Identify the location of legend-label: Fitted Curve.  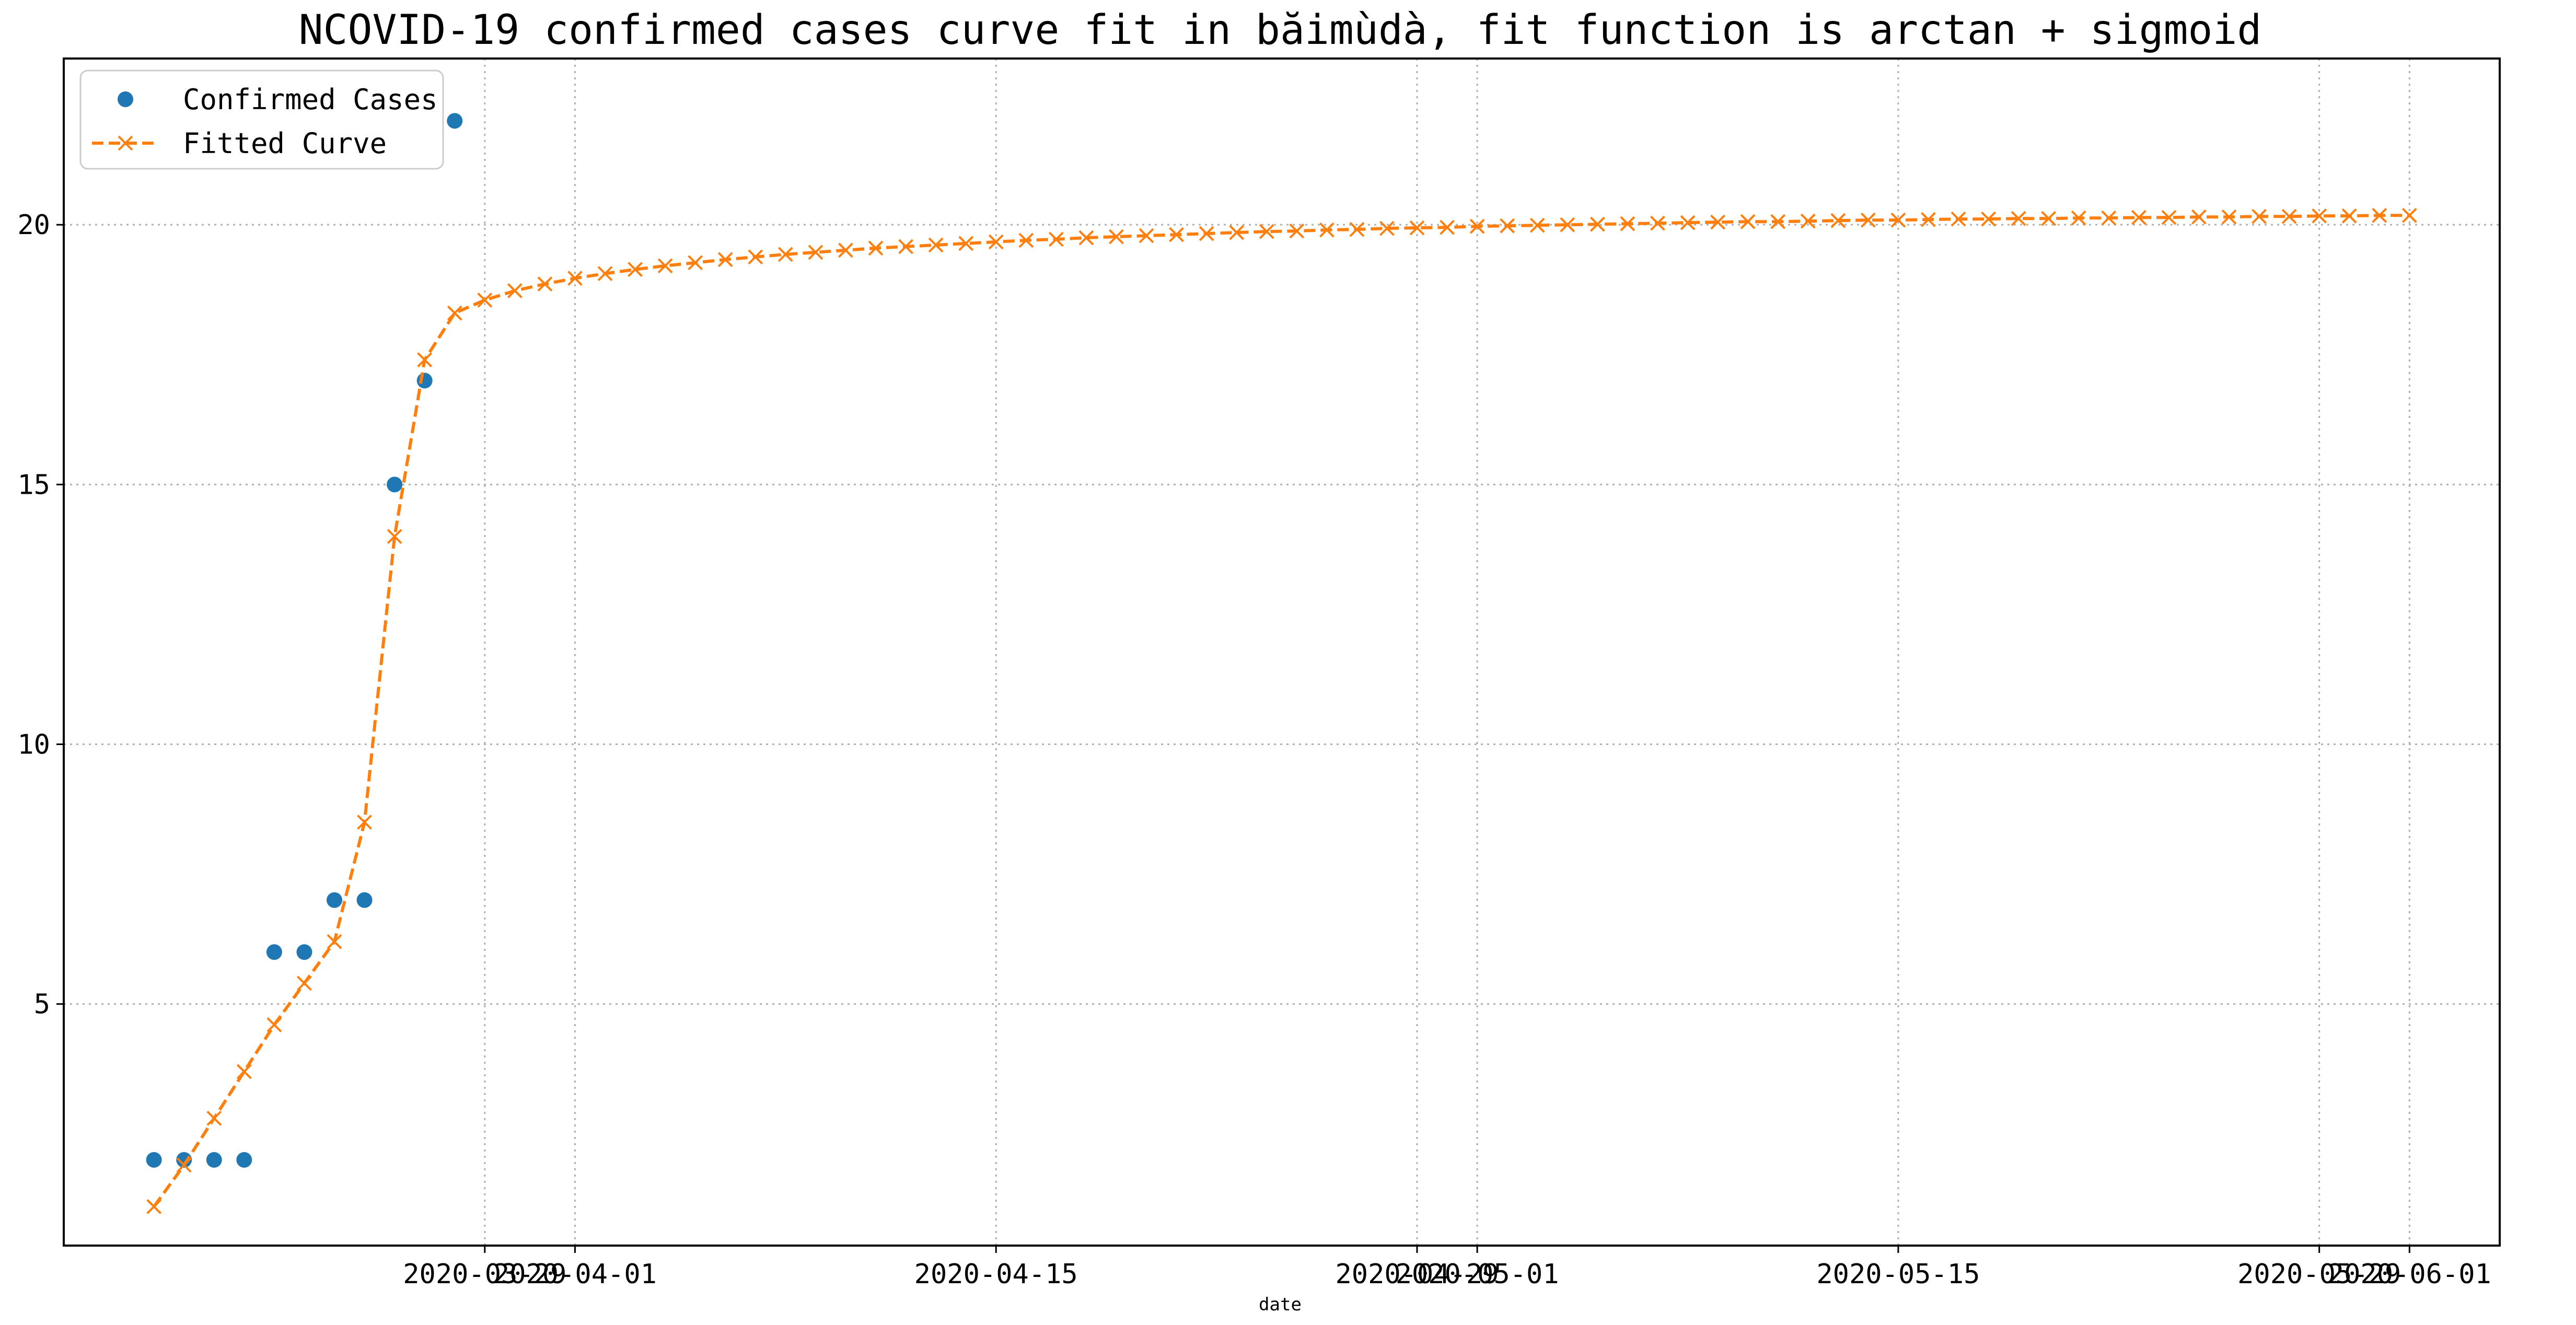
(285, 143).